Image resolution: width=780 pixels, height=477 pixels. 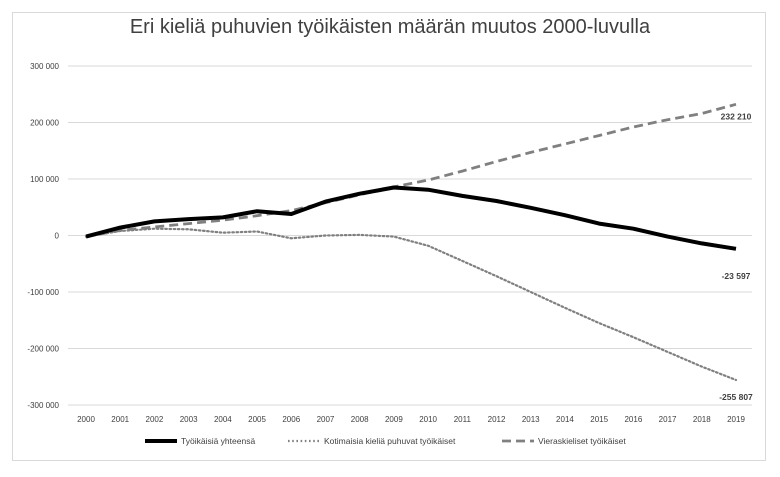 I want to click on series-line, so click(x=411, y=218).